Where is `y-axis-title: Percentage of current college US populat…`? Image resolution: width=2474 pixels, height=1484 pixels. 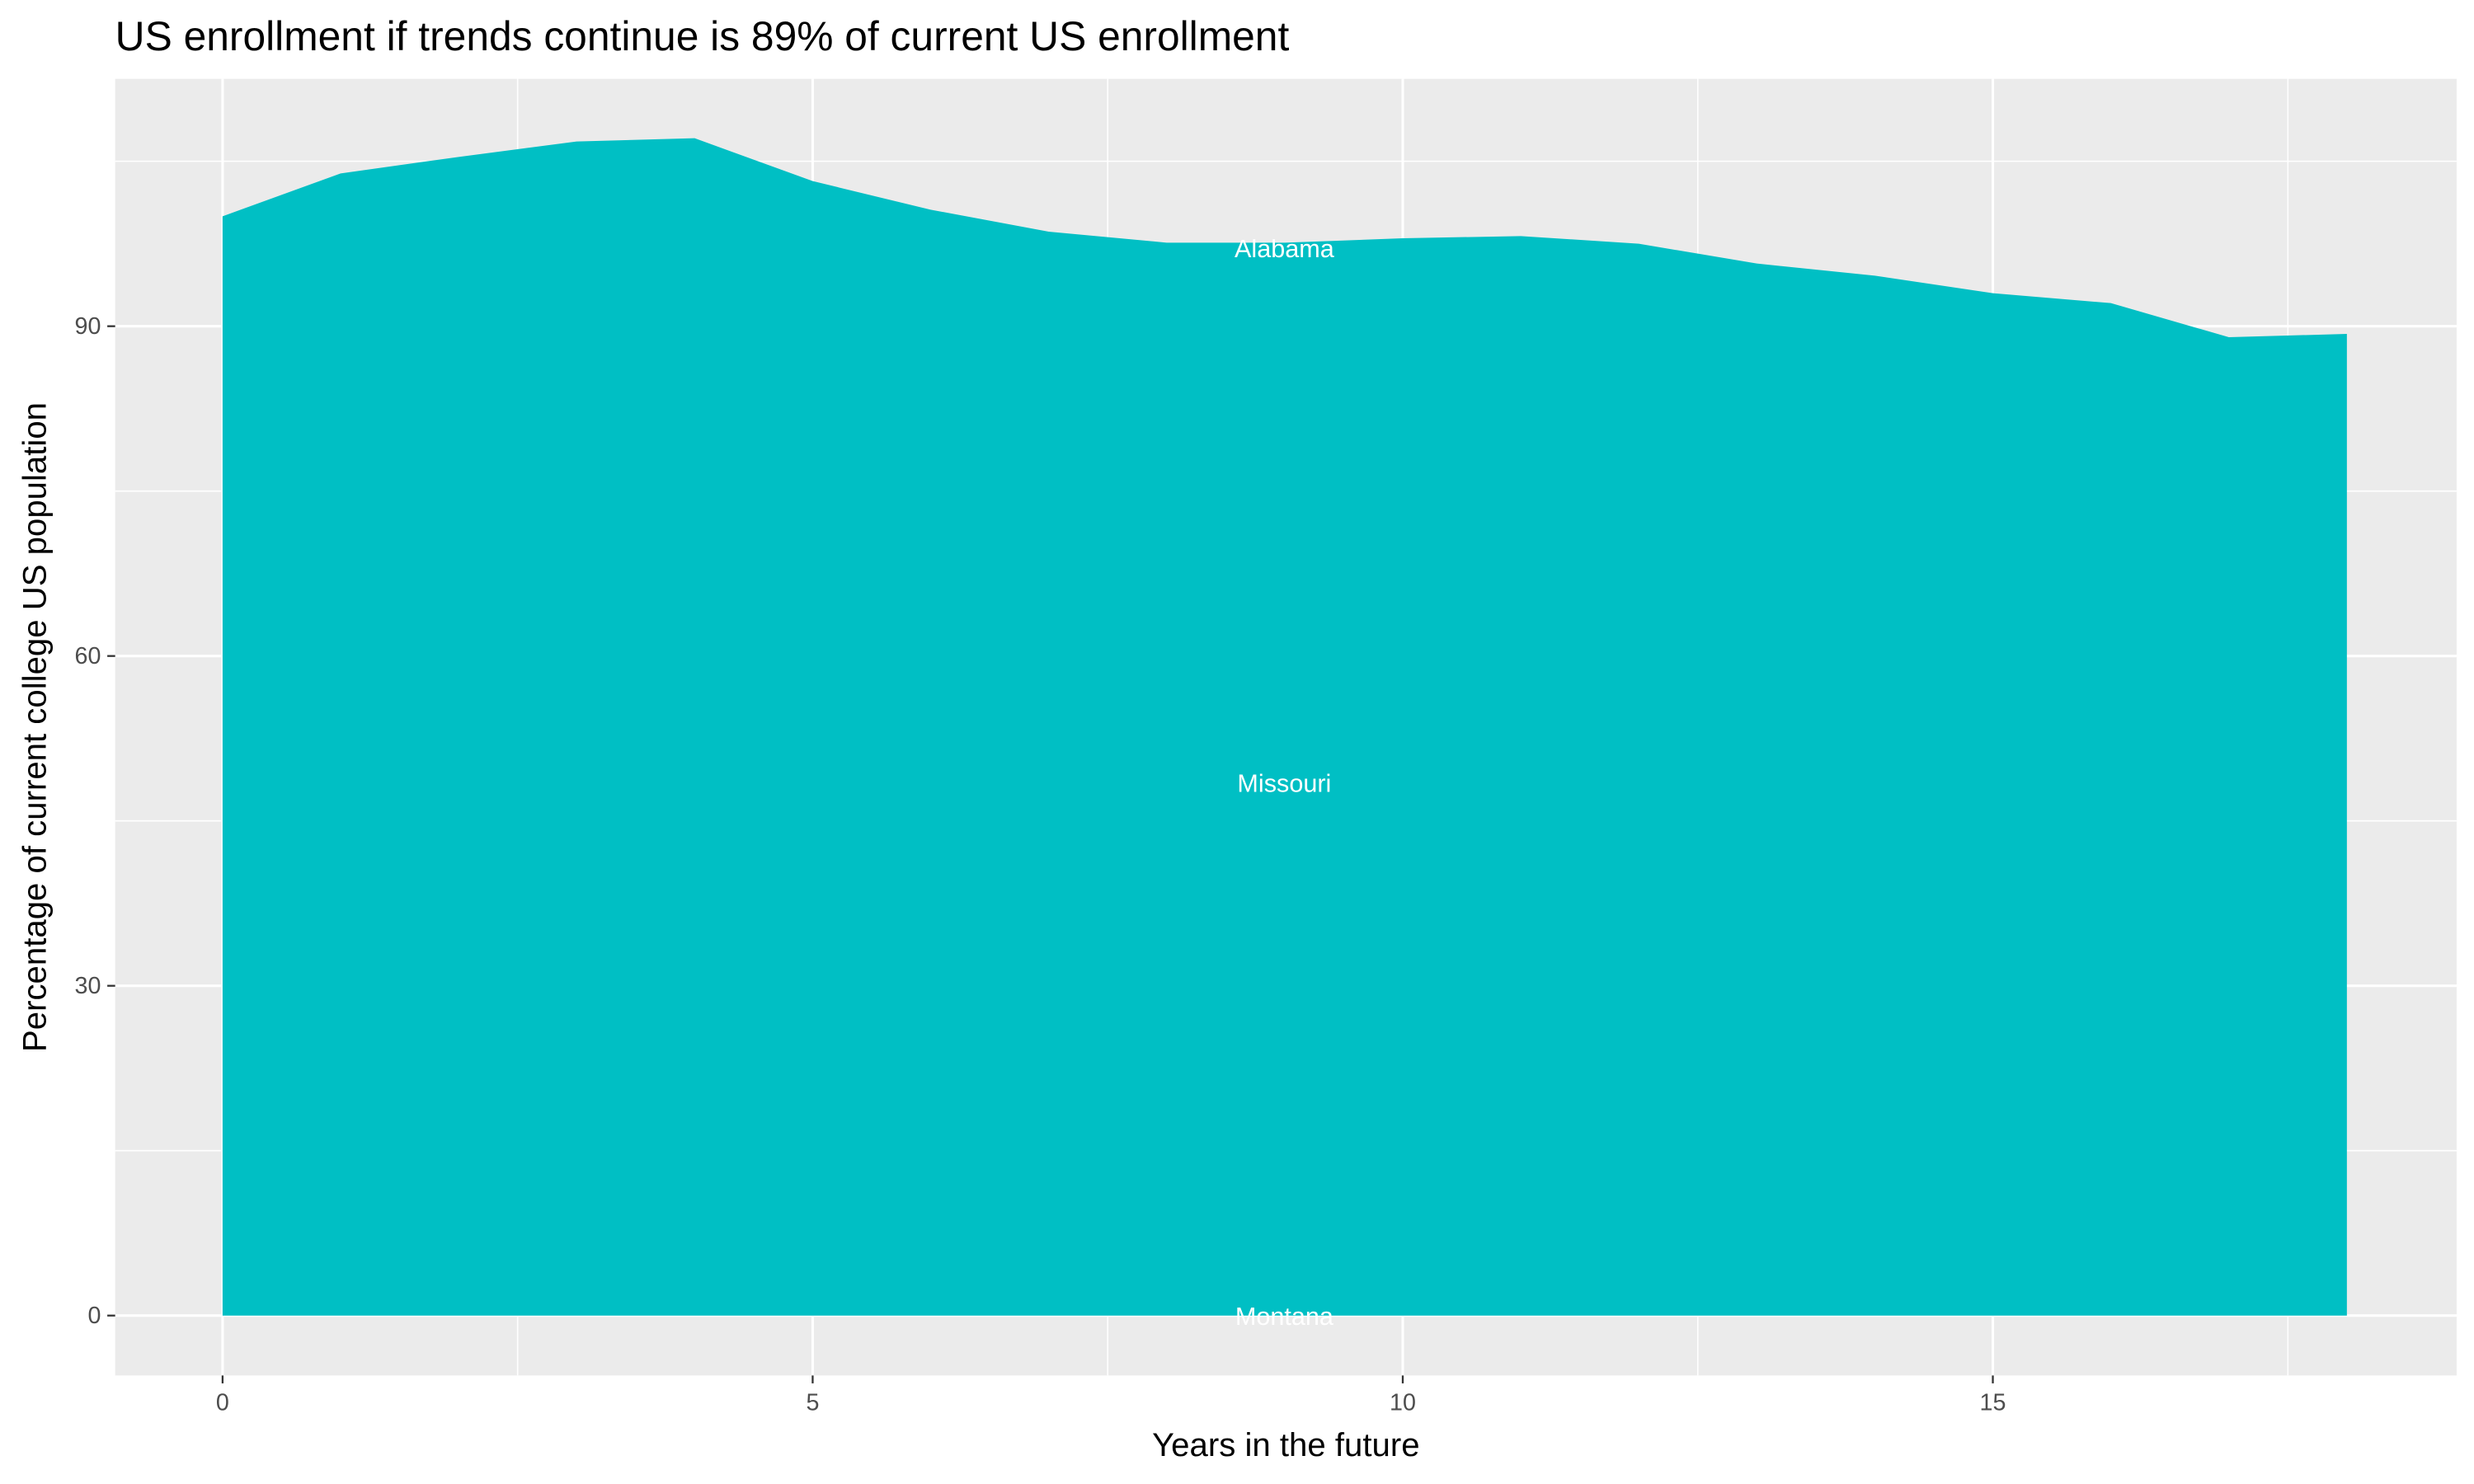
y-axis-title: Percentage of current college US populat… is located at coordinates (34, 727).